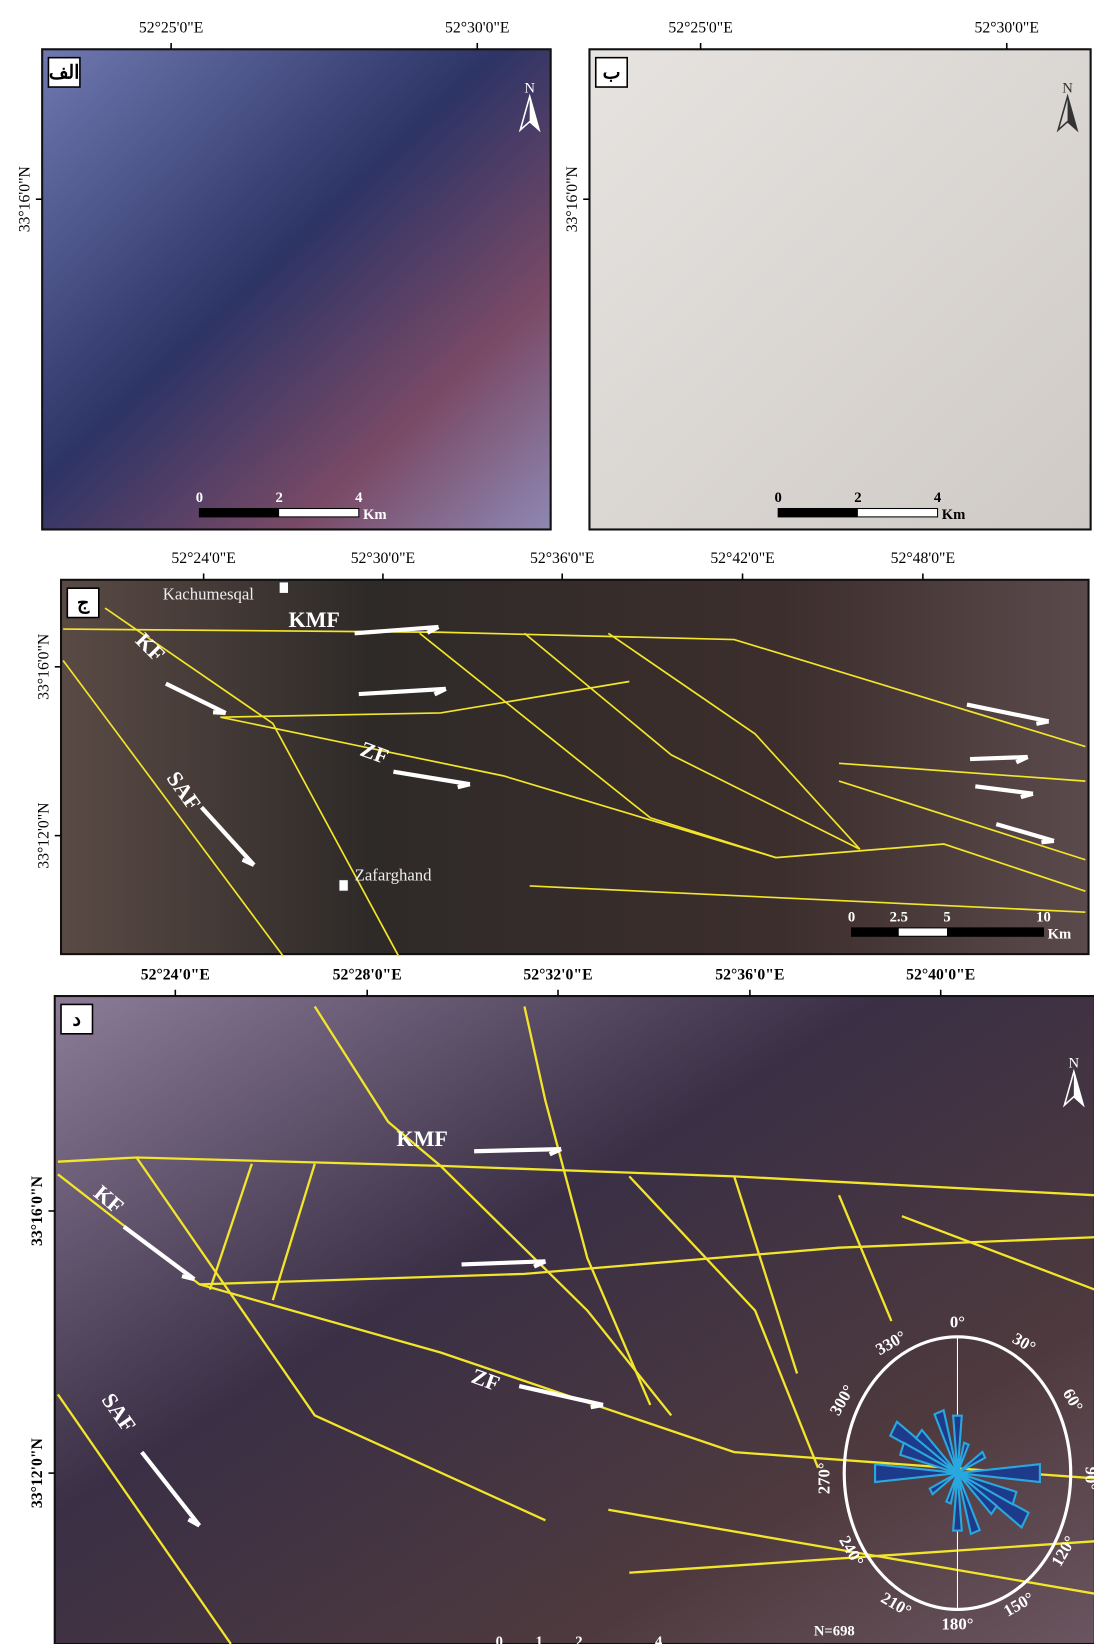 Image resolution: width=1094 pixels, height=1649 pixels. I want to click on lon-label: 52°32'0"E, so click(557, 974).